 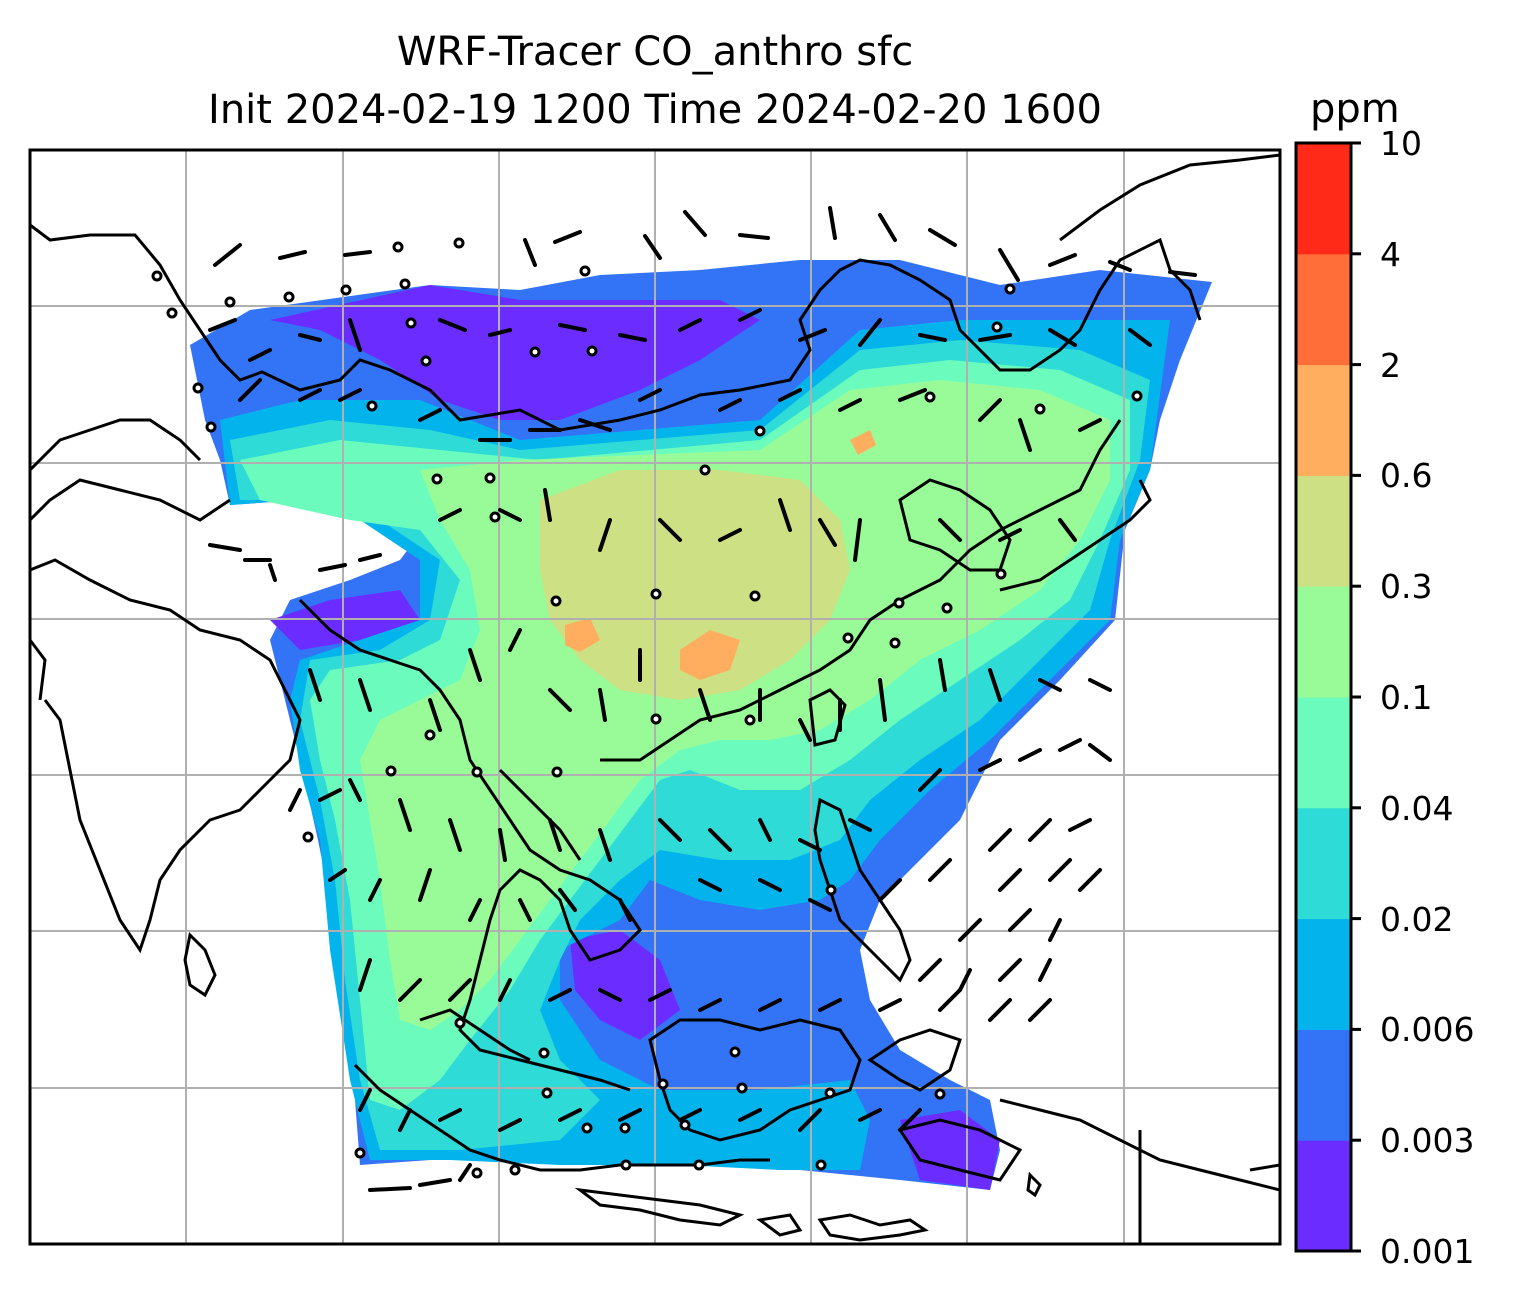 I want to click on colorbar-tick-label: 2, so click(x=1390, y=365).